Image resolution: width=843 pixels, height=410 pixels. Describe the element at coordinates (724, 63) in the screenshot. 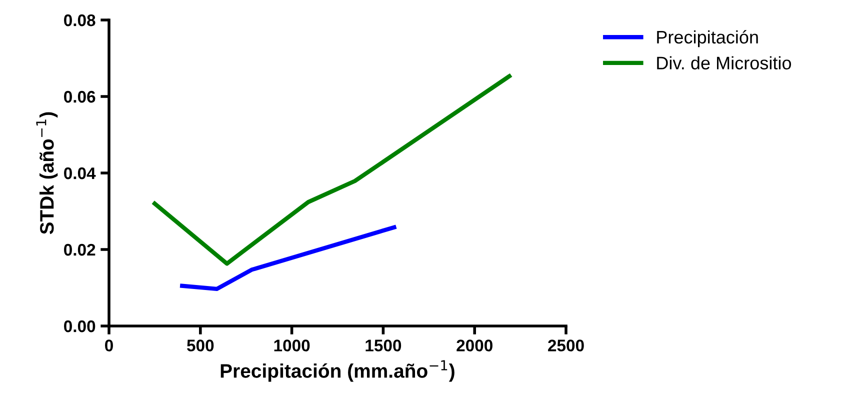

I see `legend-label: Div. de Micrositio` at that location.